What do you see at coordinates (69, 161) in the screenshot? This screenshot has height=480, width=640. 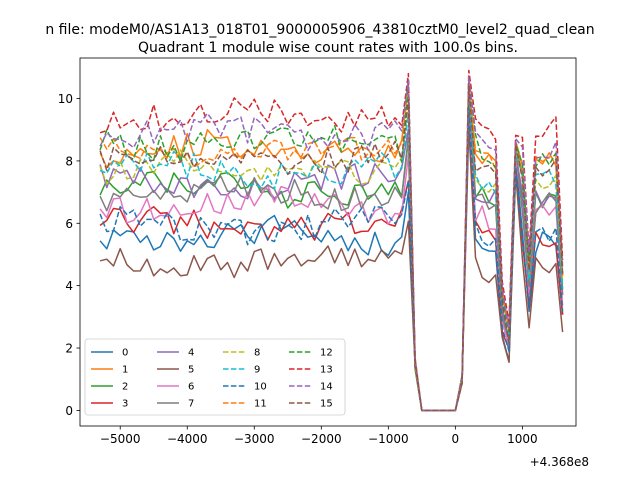 I see `y-tick-label: 8` at bounding box center [69, 161].